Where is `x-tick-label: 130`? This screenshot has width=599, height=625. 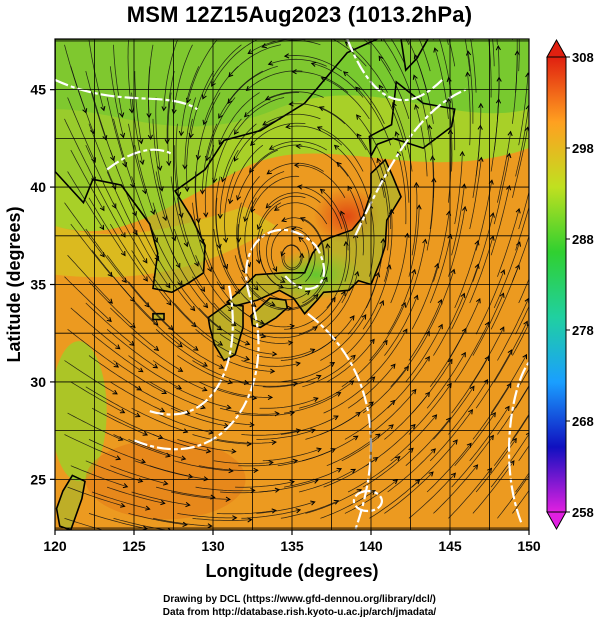
x-tick-label: 130 is located at coordinates (213, 546).